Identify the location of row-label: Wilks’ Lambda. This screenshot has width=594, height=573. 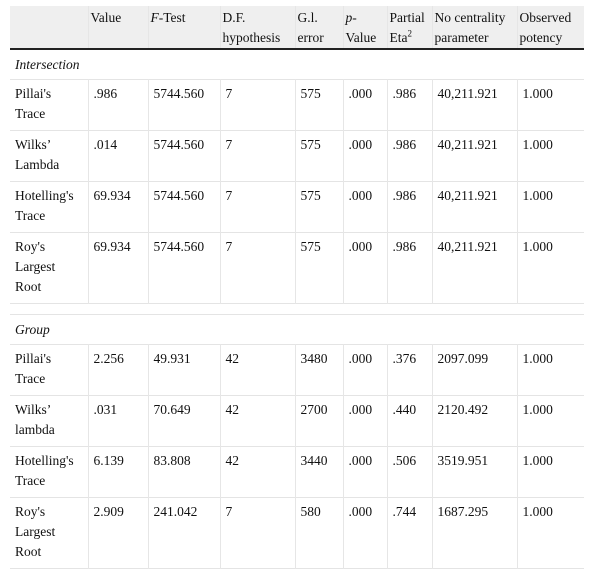
(49, 155).